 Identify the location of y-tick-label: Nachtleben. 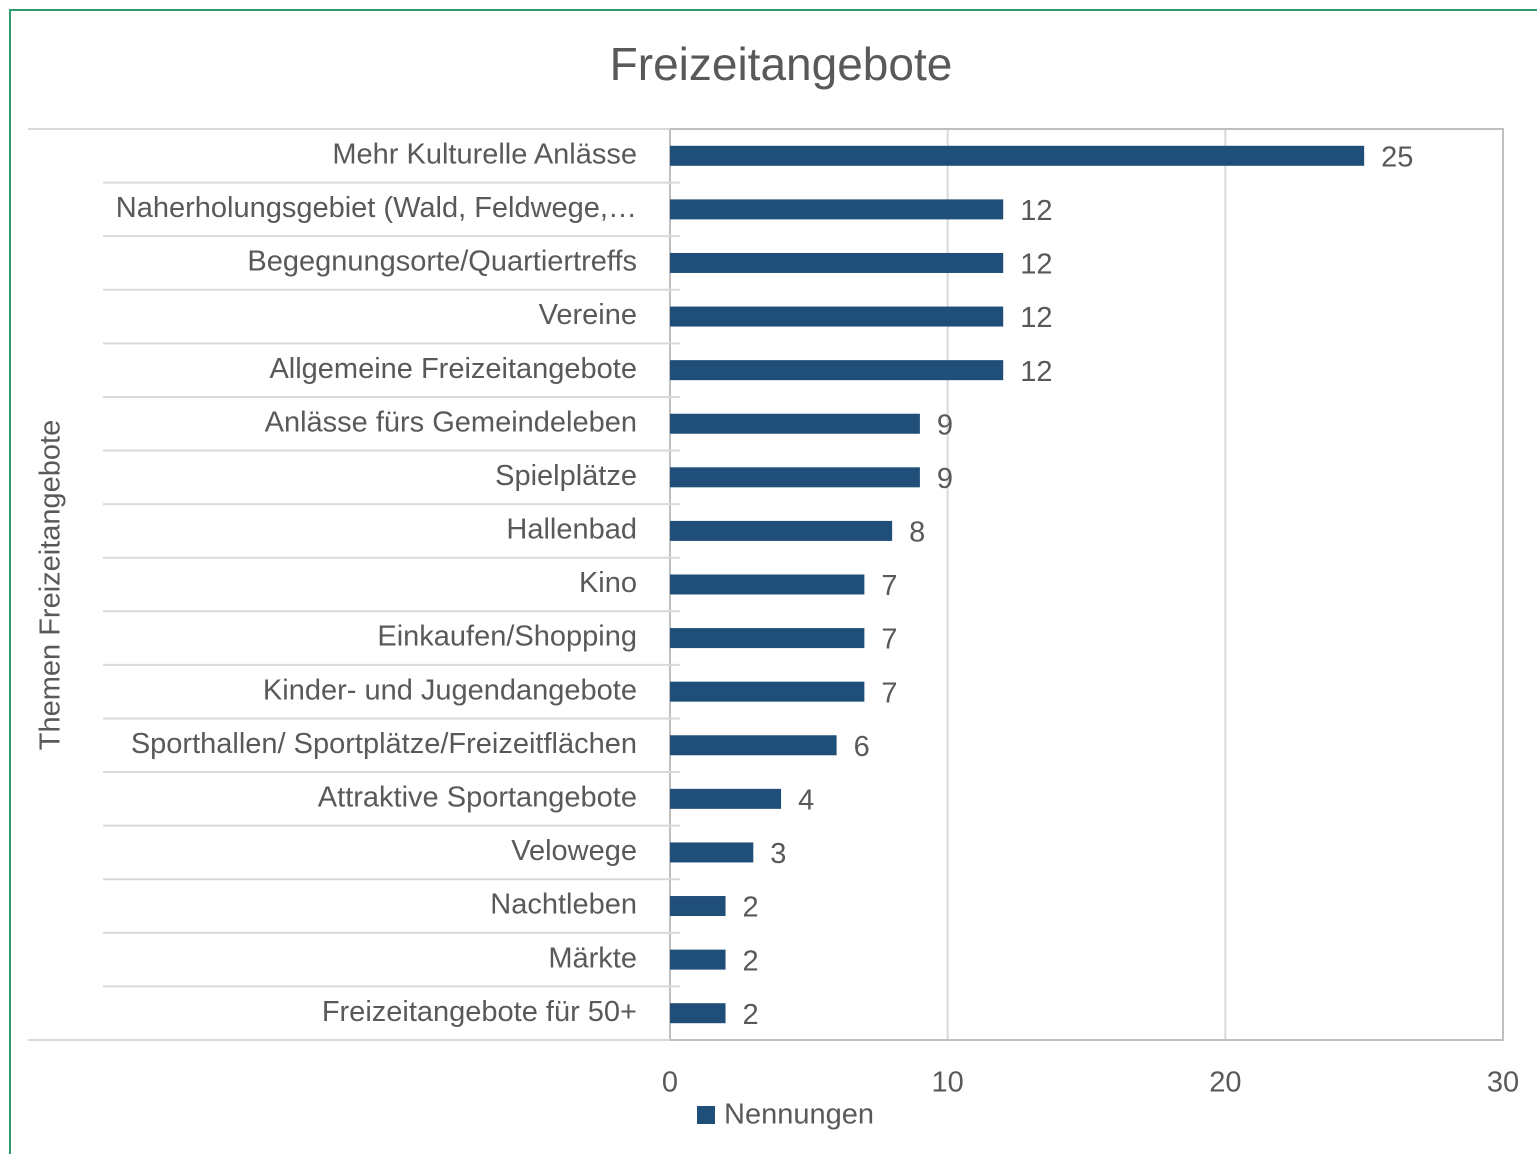
(563, 905).